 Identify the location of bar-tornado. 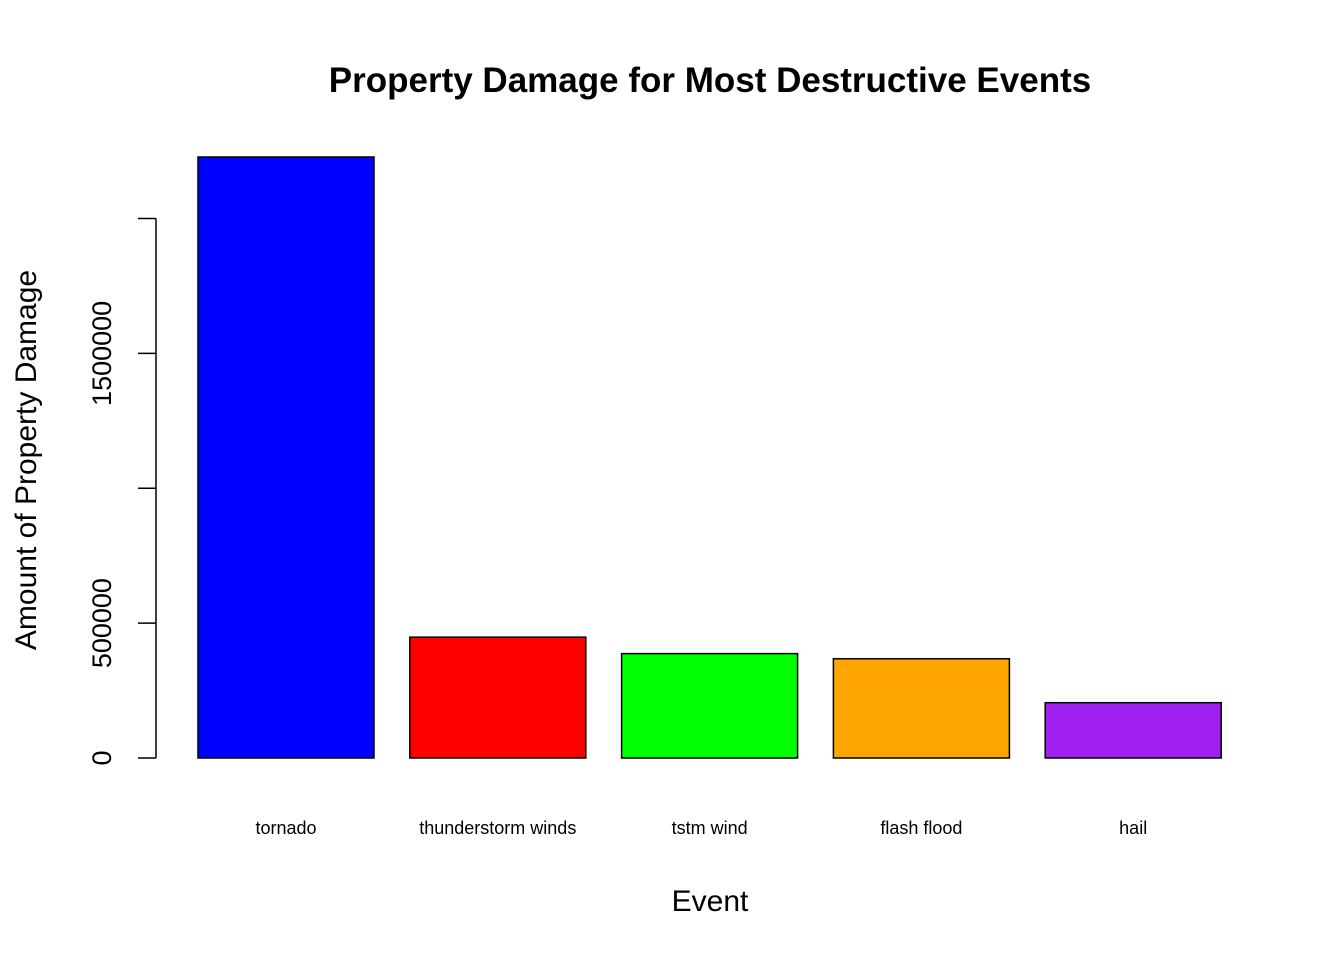
(286, 457).